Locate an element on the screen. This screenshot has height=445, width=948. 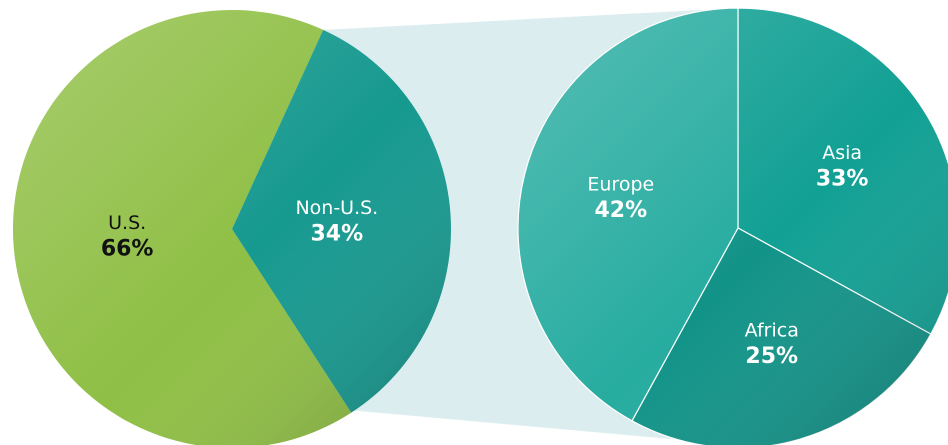
slice-label: Asia is located at coordinates (842, 153).